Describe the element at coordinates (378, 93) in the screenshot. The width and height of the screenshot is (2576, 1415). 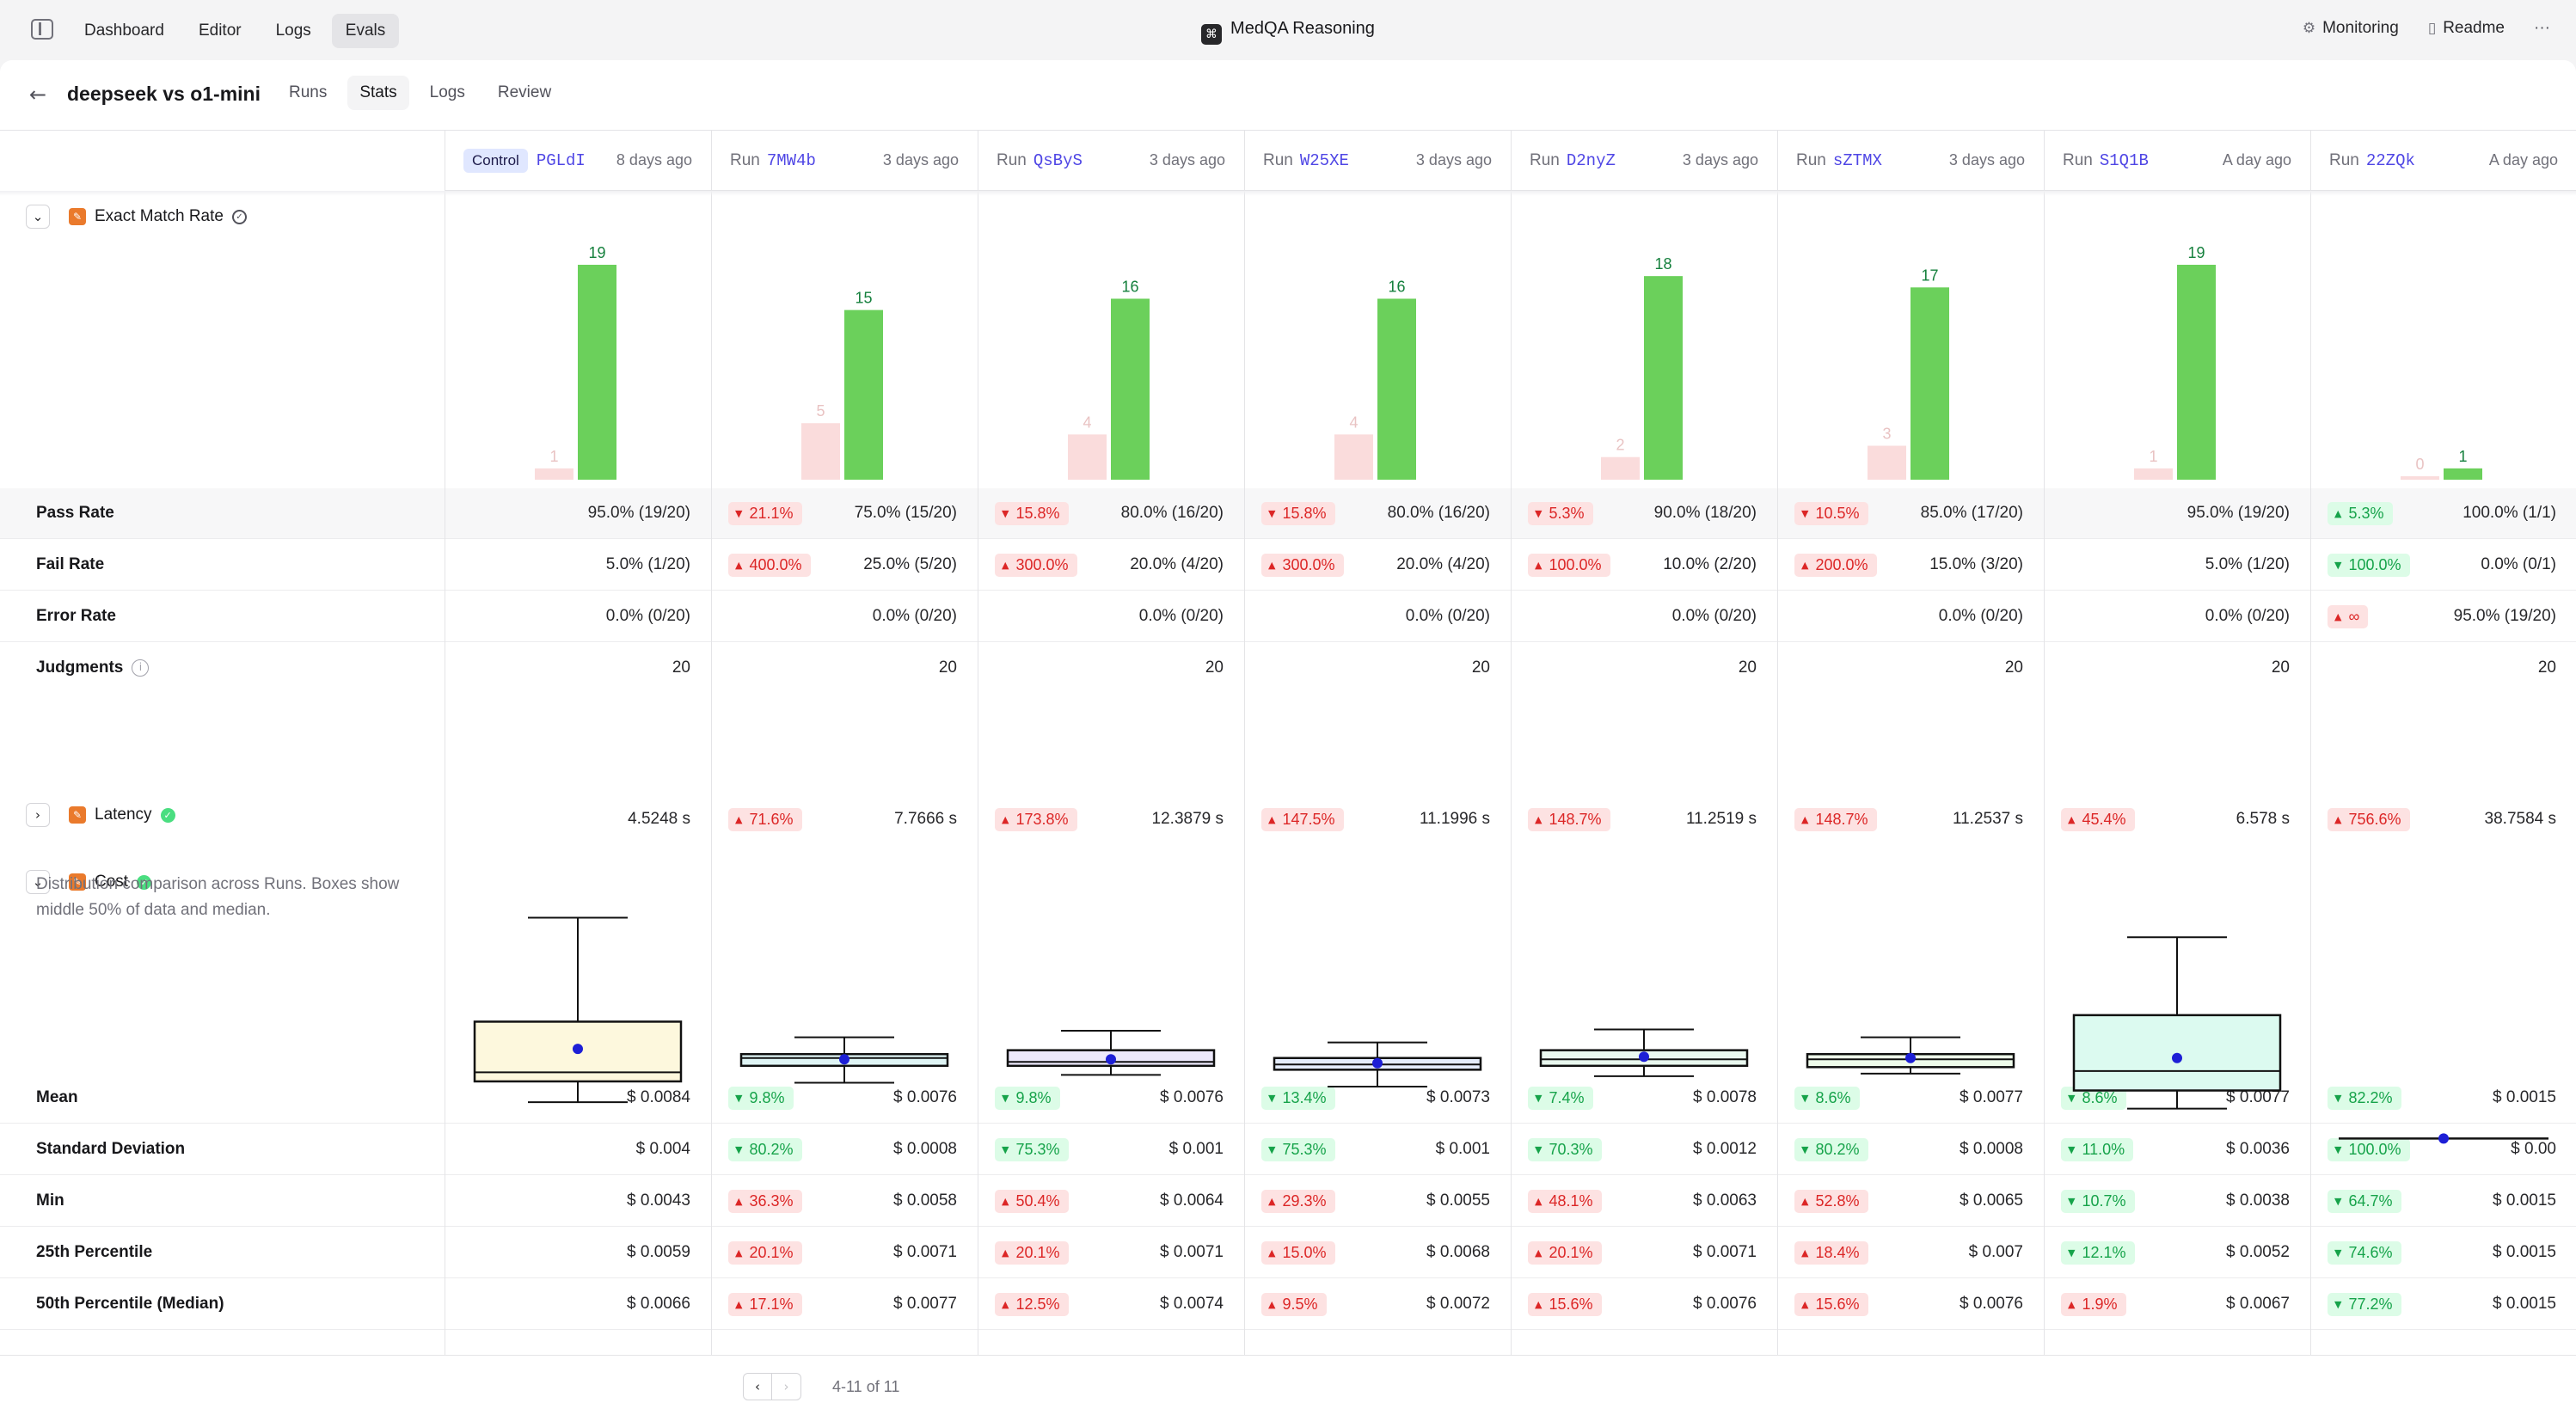
I see `tab-stats: Stats` at that location.